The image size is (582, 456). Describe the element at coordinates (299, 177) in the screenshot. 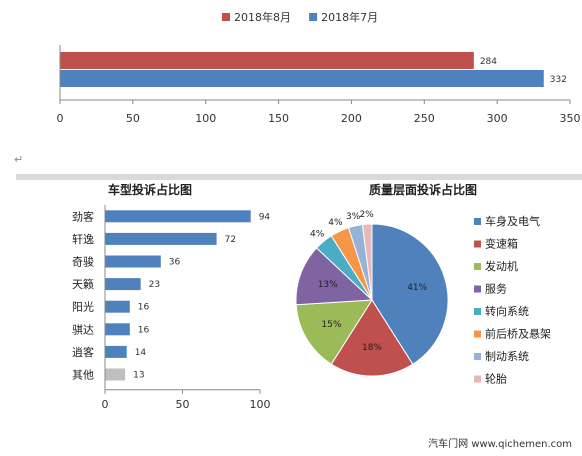

I see `section-divider` at that location.